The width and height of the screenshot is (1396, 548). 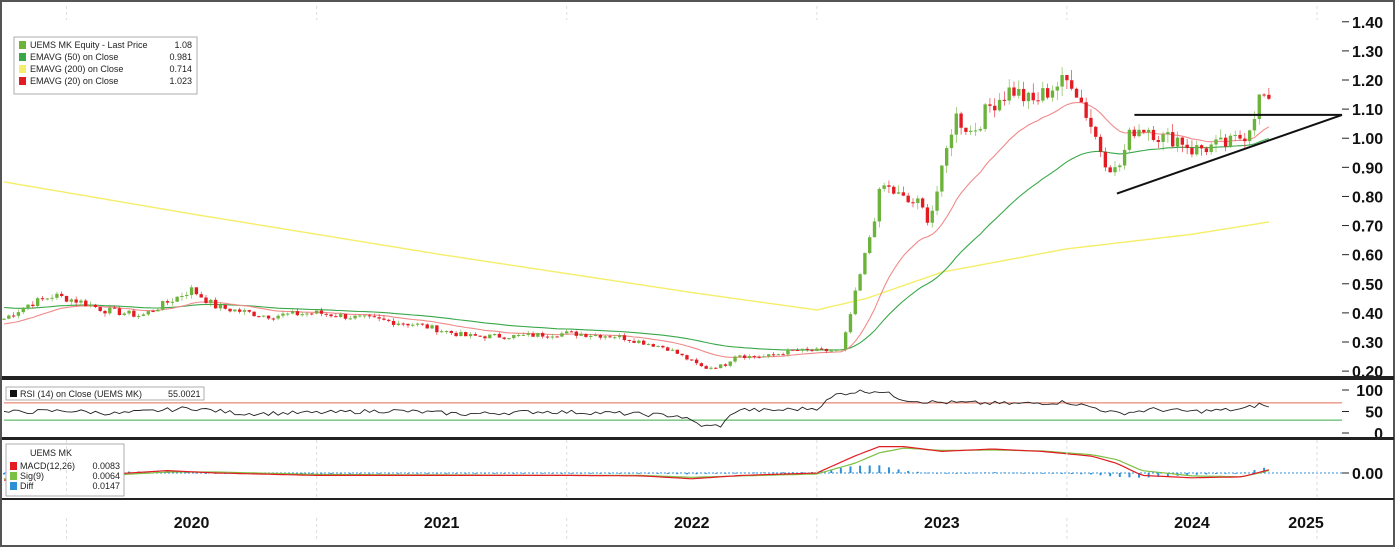 What do you see at coordinates (1367, 139) in the screenshot?
I see `price-tick-label: 1.00` at bounding box center [1367, 139].